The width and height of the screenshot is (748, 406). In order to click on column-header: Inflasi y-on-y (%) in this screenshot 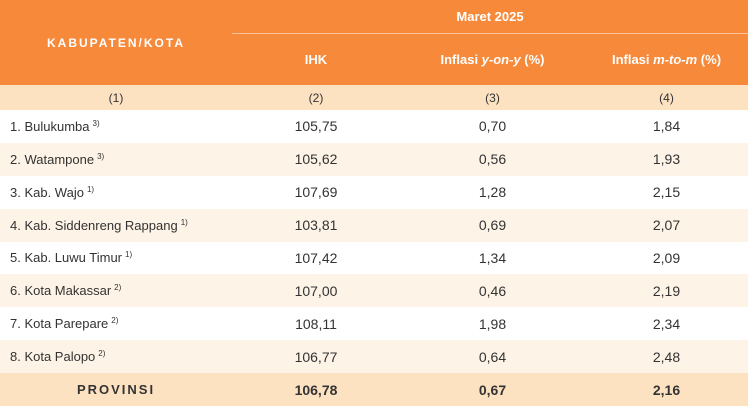, I will do `click(492, 59)`.